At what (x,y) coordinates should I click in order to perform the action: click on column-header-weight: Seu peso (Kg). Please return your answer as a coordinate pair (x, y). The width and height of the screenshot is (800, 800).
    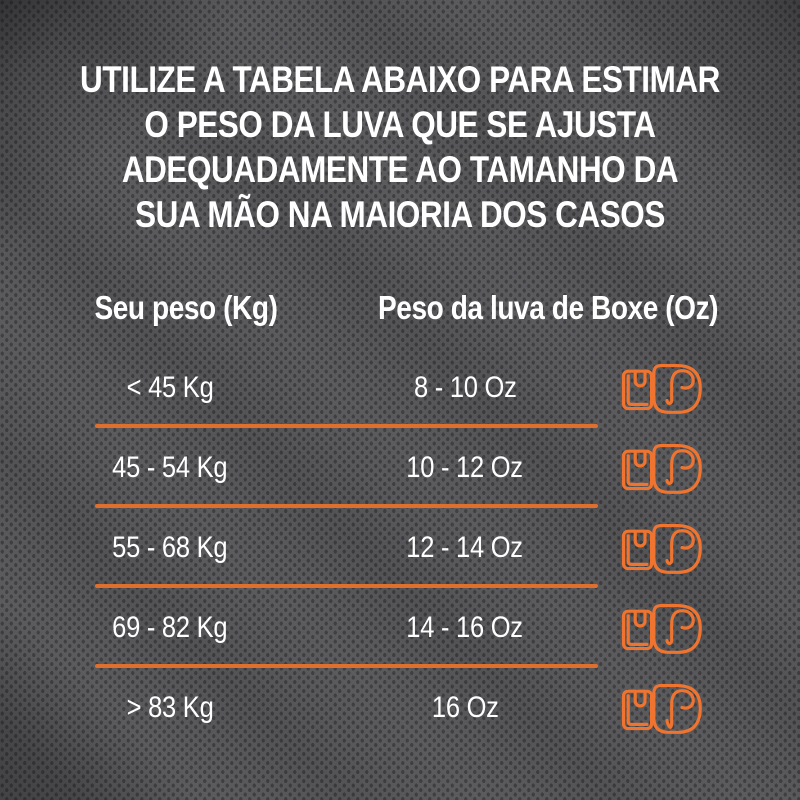
    Looking at the image, I should click on (186, 307).